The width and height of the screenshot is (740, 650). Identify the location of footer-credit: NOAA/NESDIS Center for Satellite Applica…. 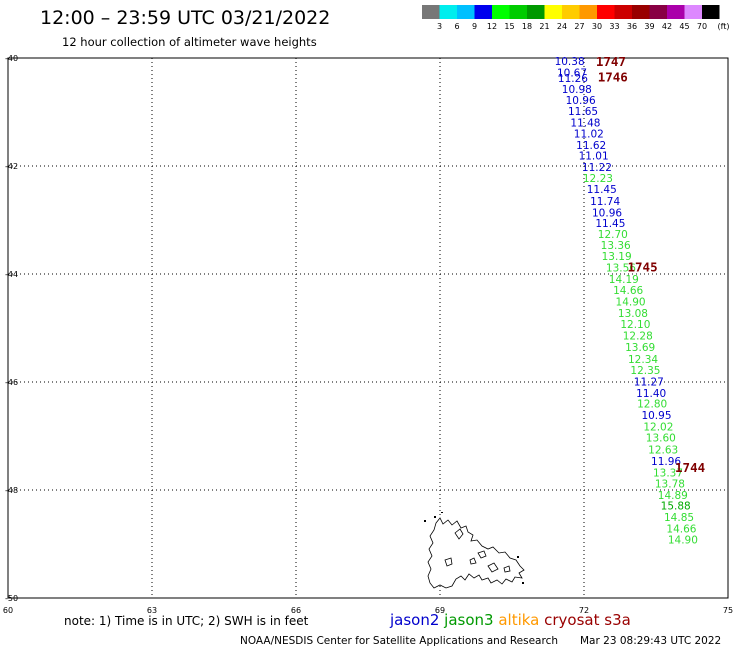
(399, 641).